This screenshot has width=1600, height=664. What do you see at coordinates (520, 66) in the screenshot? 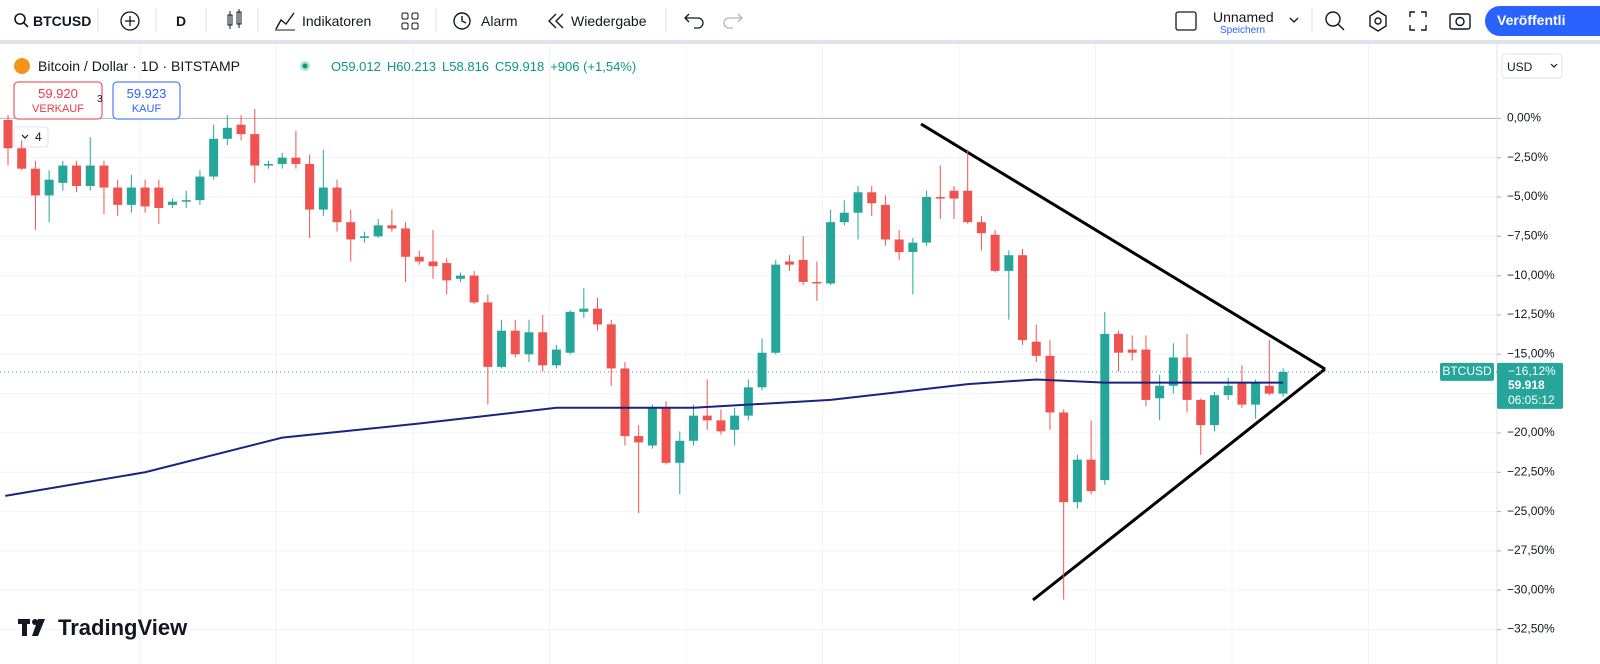
I see `close-value: C59.918` at bounding box center [520, 66].